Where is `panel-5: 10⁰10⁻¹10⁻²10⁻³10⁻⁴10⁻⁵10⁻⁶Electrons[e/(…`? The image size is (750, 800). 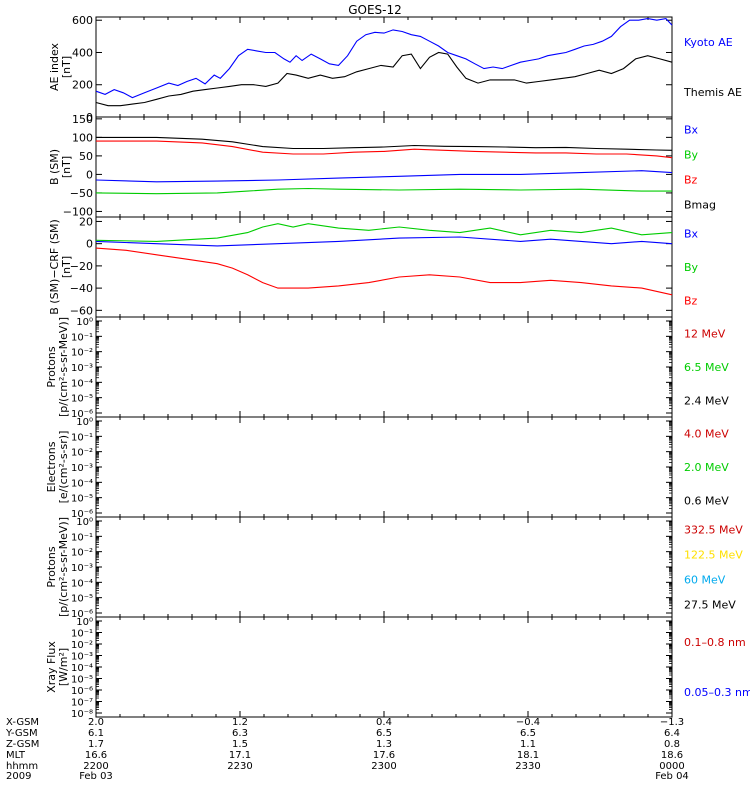 panel-5: 10⁰10⁻¹10⁻²10⁻³10⁻⁴10⁻⁵10⁻⁶Electrons[e/(… is located at coordinates (387, 468).